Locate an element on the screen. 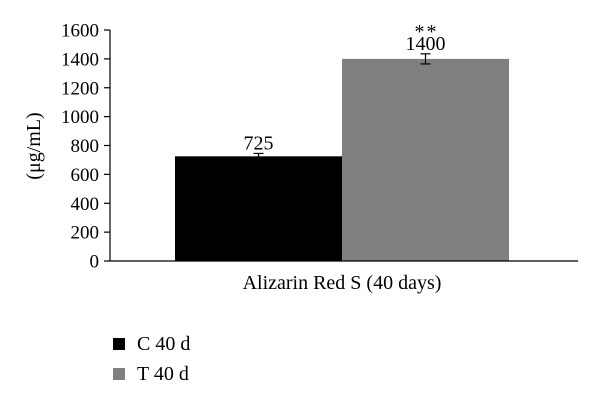 This screenshot has height=405, width=600. y-ticks: 0 200 400 600 800 1000 1200 1400 1600 is located at coordinates (85, 147).